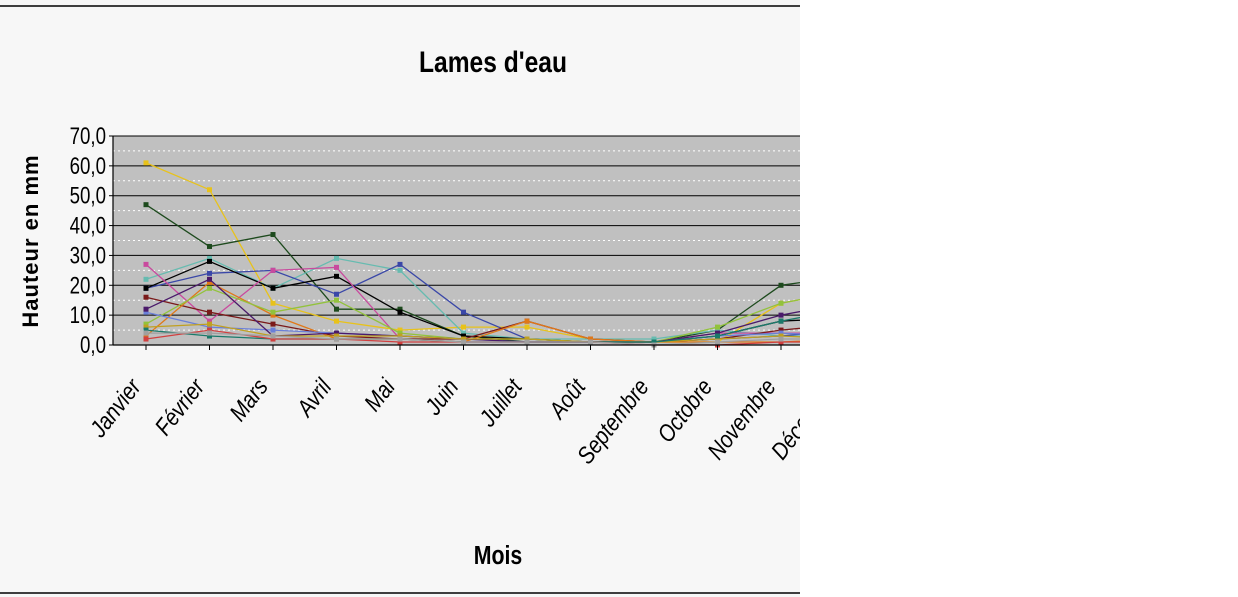  I want to click on y-axis-label: Hauteur en mm, so click(30, 240).